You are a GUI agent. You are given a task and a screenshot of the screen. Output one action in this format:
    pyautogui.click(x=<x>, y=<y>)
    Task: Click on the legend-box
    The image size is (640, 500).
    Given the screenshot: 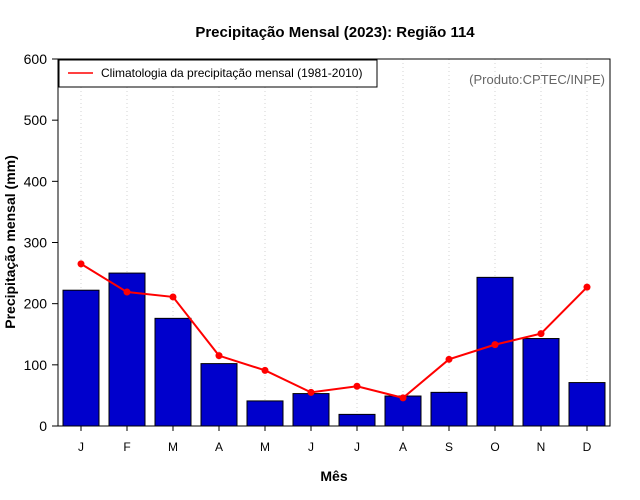 What is the action you would take?
    pyautogui.click(x=218, y=73)
    